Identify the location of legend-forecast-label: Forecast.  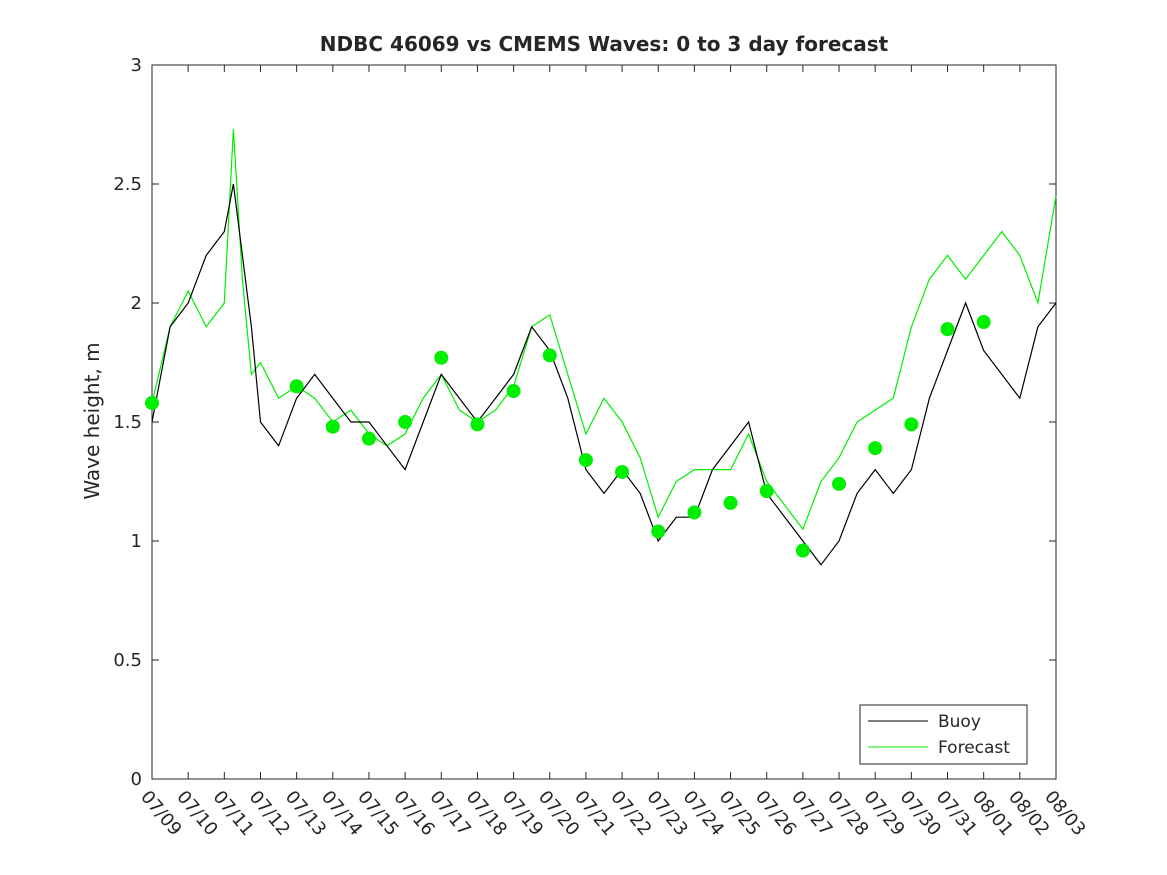
(974, 748).